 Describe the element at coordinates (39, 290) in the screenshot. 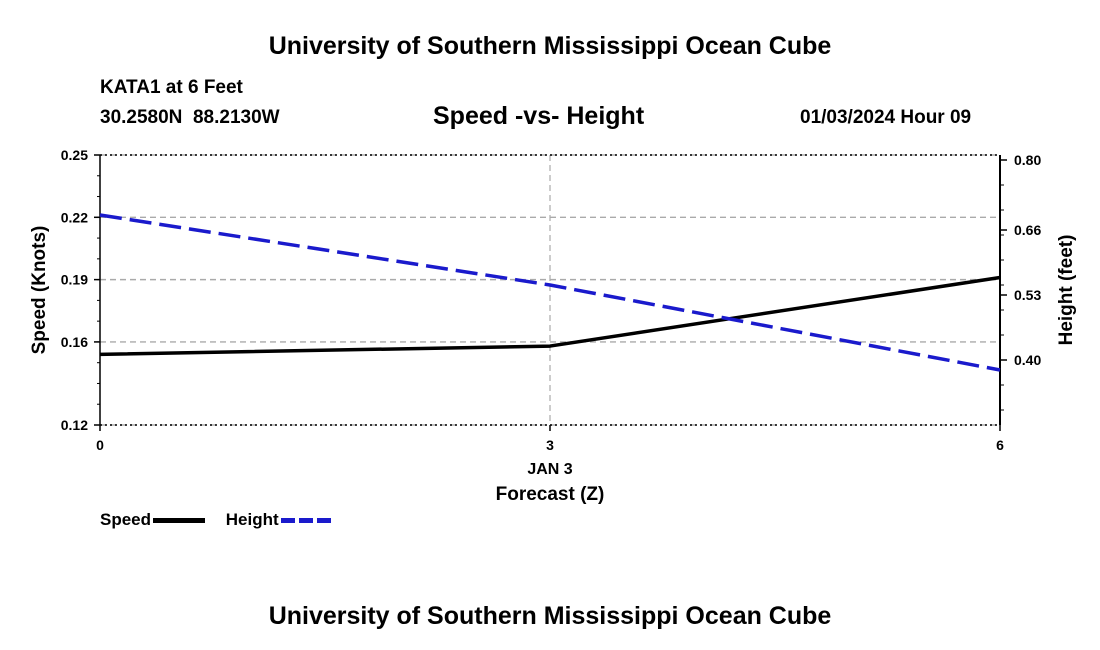

I see `y-left-axis-label: Speed (Knots)` at that location.